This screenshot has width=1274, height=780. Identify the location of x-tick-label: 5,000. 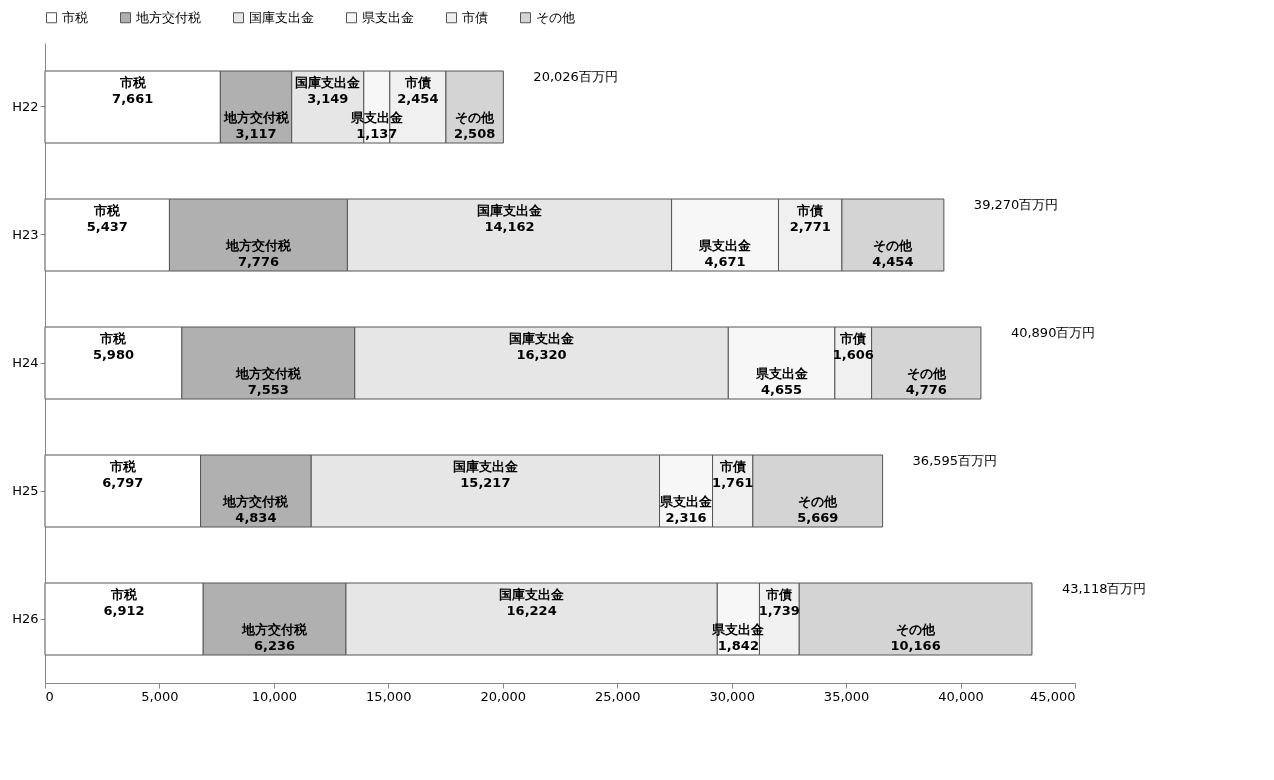
(160, 696).